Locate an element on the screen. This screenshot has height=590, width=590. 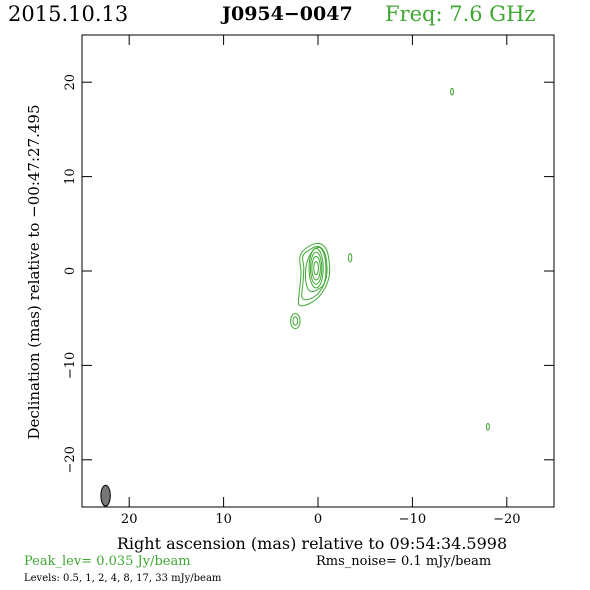
y-tick-label: 0 is located at coordinates (70, 271).